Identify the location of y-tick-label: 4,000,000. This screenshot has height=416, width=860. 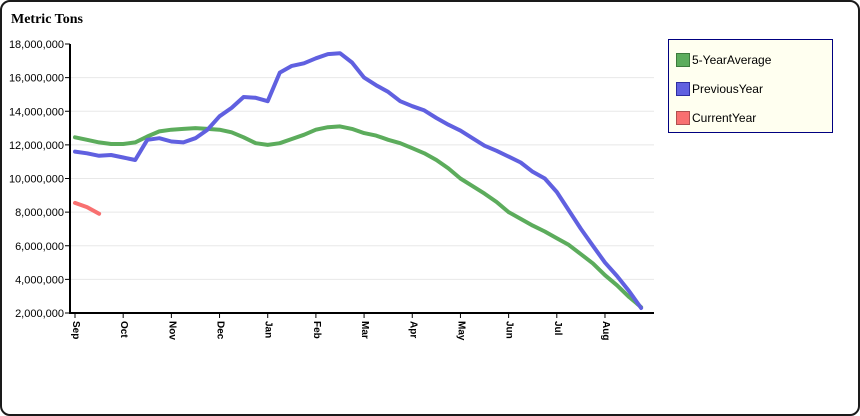
(39, 280).